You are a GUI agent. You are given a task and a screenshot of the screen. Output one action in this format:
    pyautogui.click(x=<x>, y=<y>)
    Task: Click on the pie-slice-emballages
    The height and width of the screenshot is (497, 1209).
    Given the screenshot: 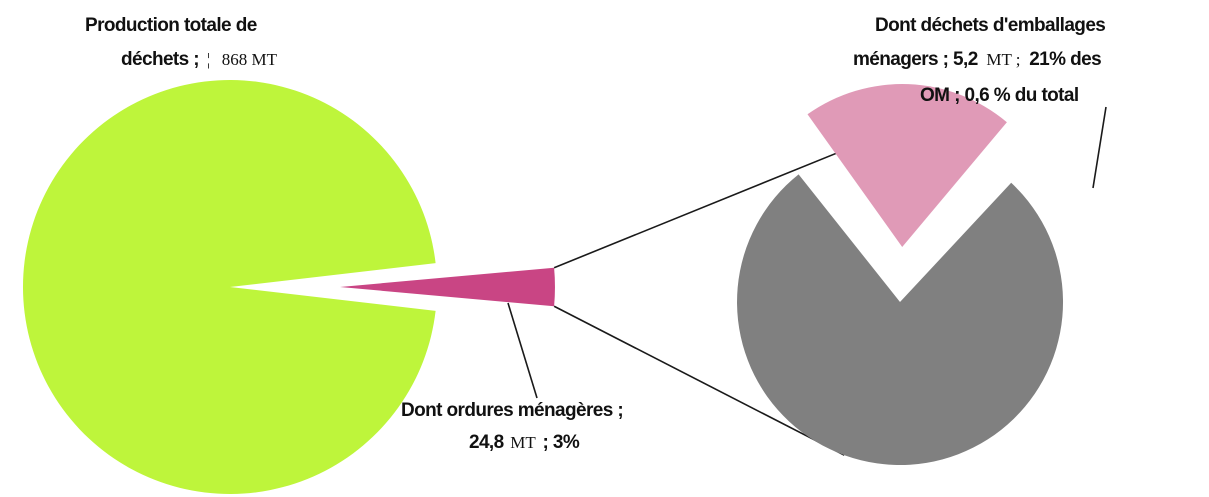 What is the action you would take?
    pyautogui.click(x=907, y=165)
    